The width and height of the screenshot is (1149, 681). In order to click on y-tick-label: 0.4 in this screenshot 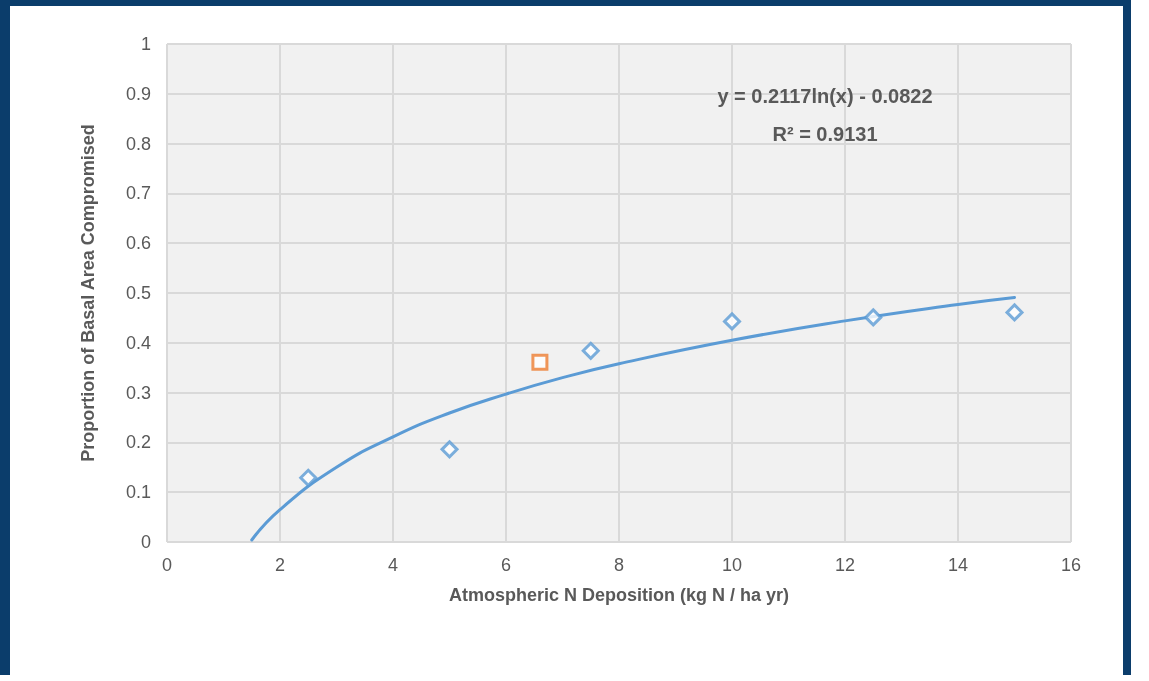, I will do `click(138, 342)`.